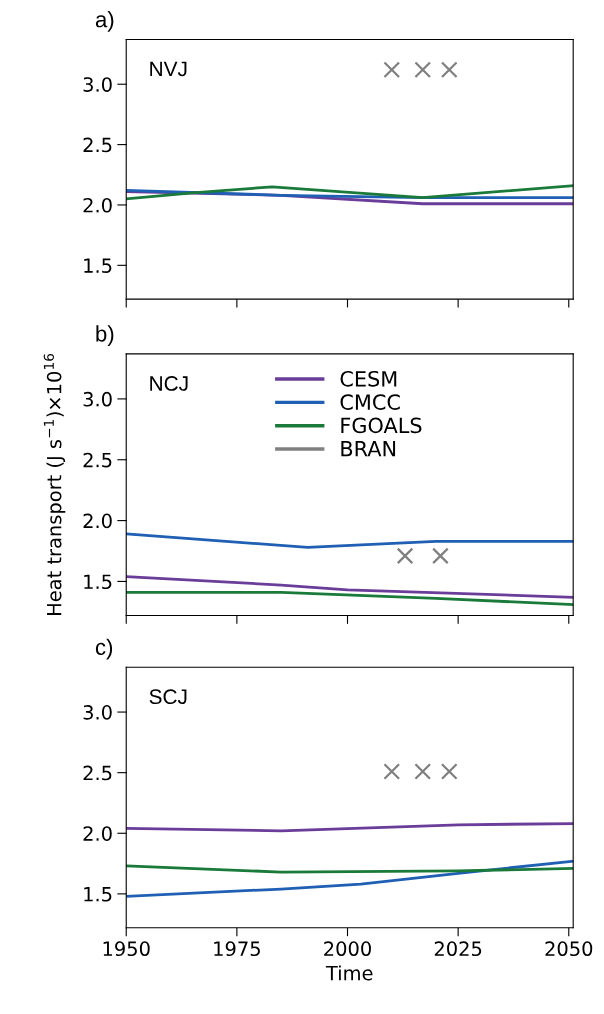  I want to click on annotation: NCJ, so click(169, 383).